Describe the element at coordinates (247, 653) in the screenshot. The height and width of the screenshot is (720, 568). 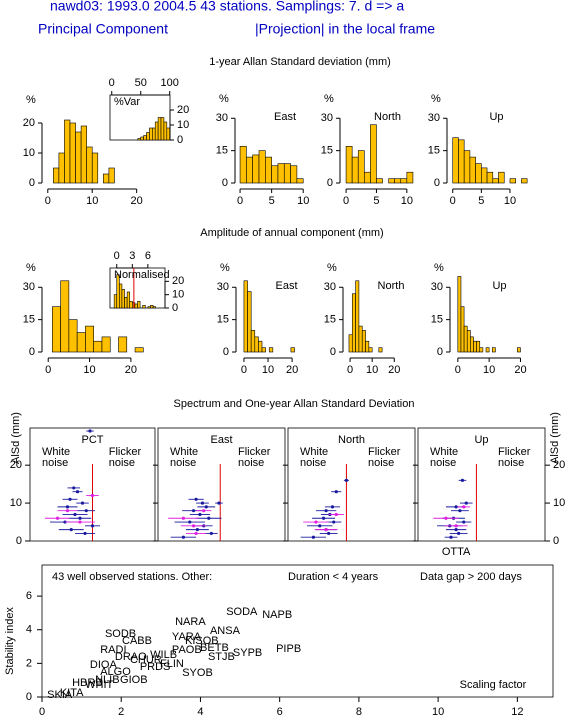
I see `point-label: SYPB` at that location.